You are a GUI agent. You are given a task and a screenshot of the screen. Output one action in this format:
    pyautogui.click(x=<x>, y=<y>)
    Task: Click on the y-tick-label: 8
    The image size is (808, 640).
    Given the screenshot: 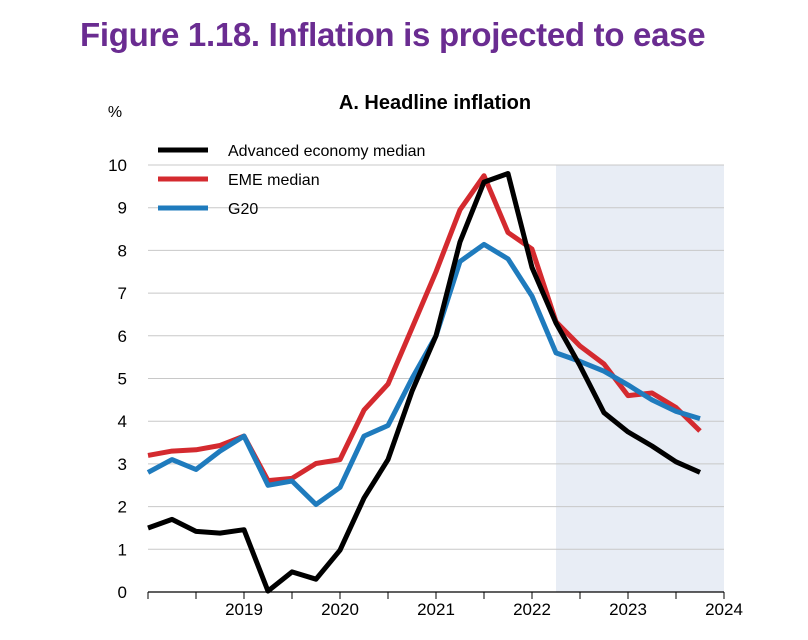 What is the action you would take?
    pyautogui.click(x=122, y=250)
    